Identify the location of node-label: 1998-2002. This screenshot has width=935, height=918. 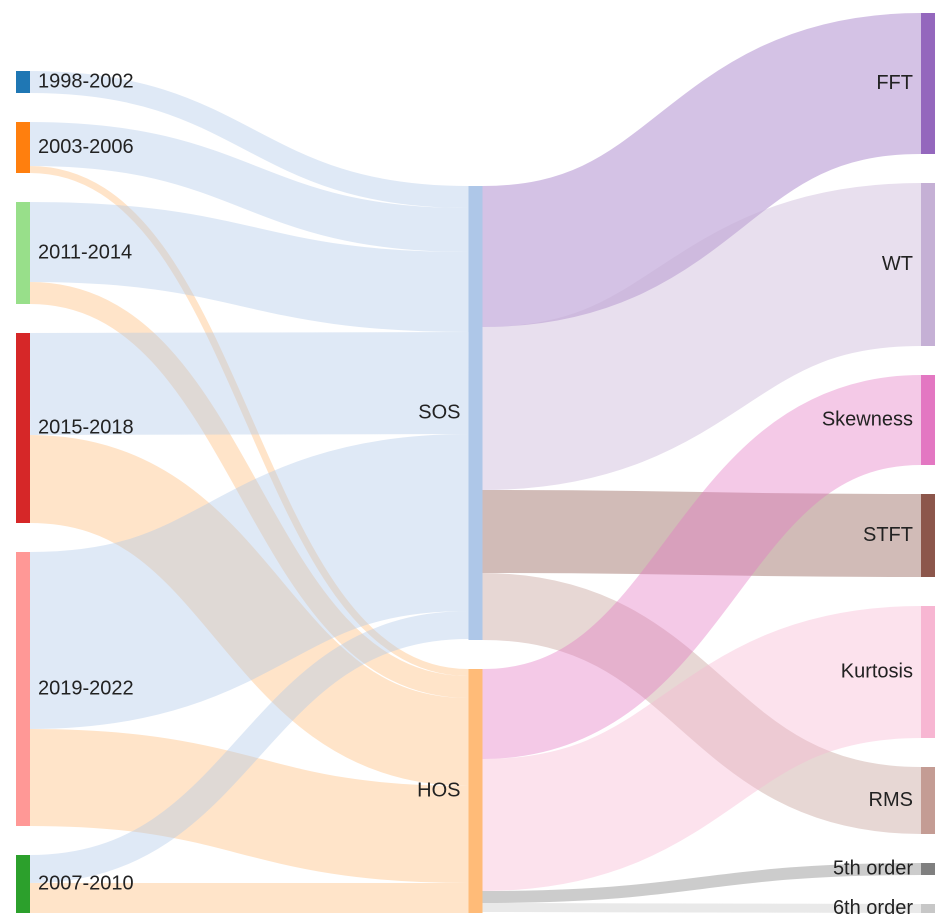
(86, 81).